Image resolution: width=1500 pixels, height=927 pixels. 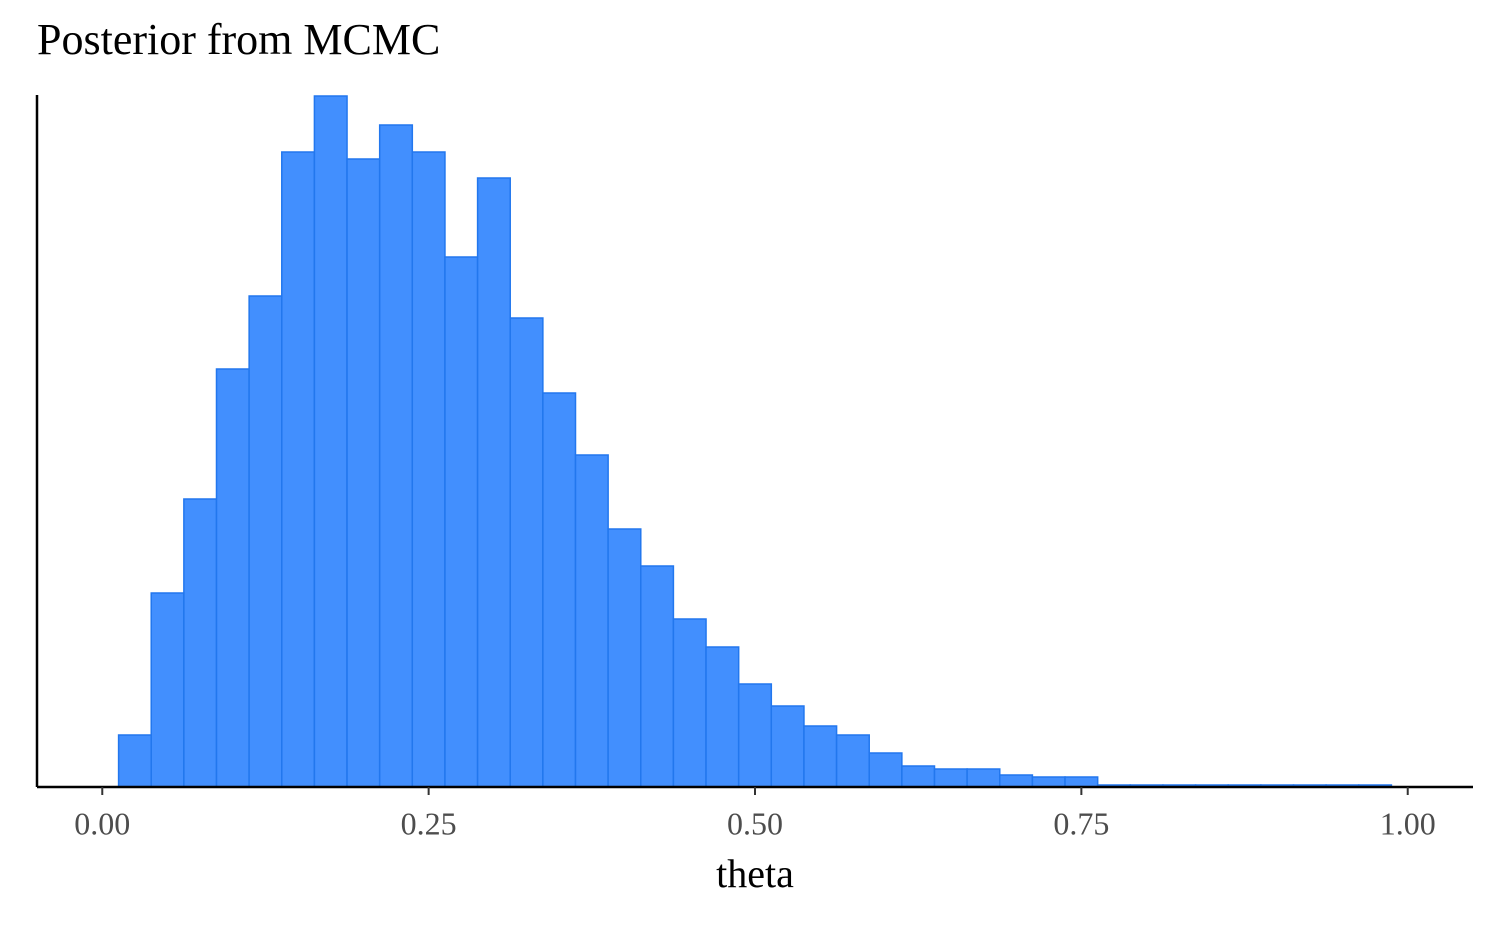 I want to click on x-tick-label: 1.00, so click(x=1408, y=823).